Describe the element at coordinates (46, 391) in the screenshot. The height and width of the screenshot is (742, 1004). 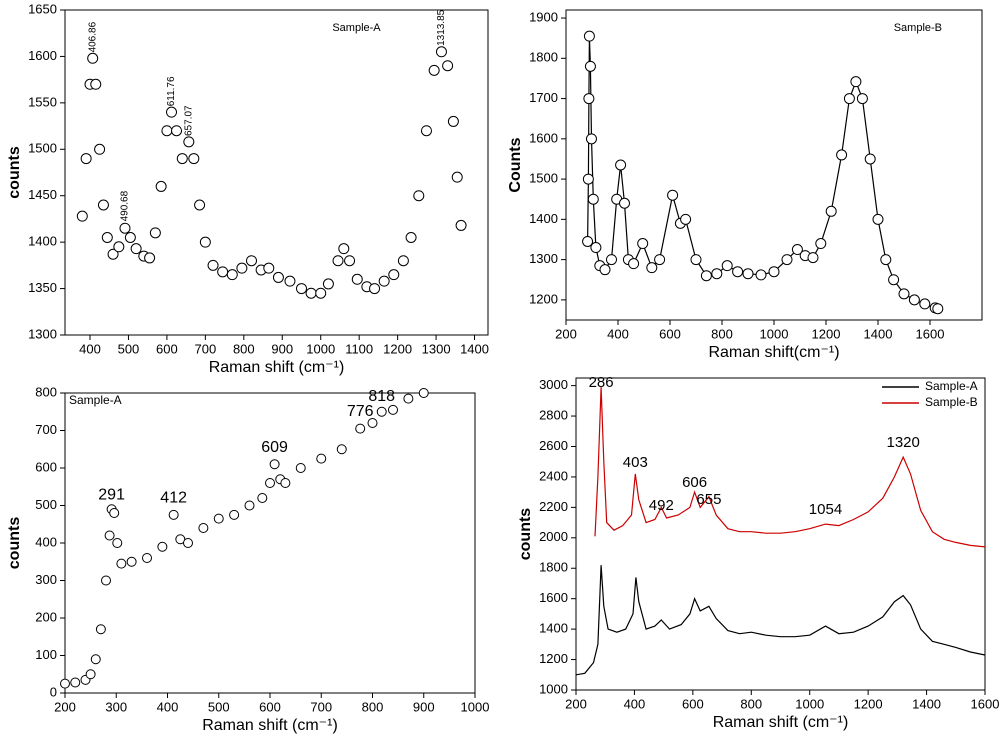
I see `y-tick-label: 800` at that location.